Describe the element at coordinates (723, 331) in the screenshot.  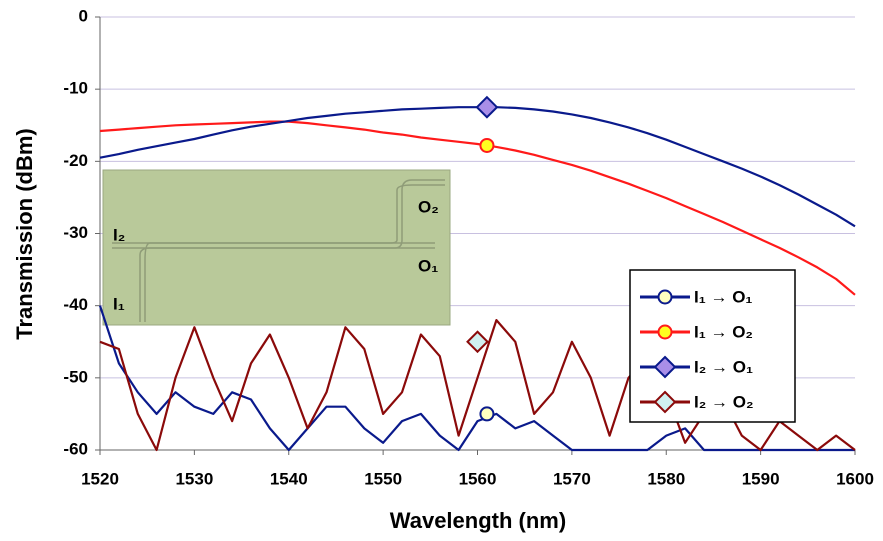
I see `legend-label: I₁ → O₂` at that location.